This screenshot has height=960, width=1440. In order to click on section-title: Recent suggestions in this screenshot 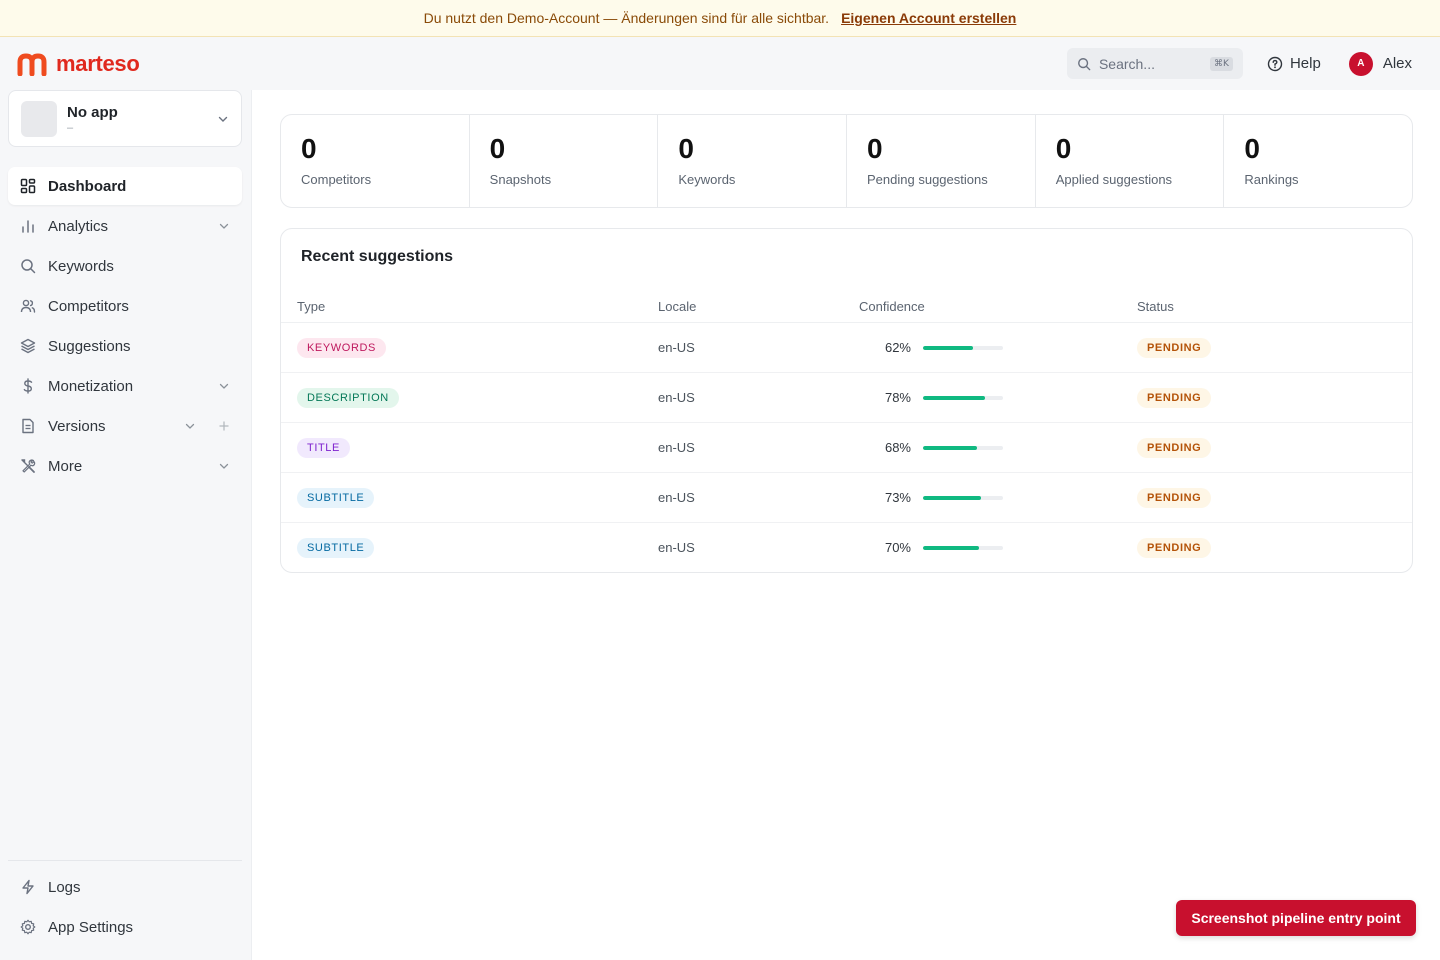, I will do `click(377, 256)`.